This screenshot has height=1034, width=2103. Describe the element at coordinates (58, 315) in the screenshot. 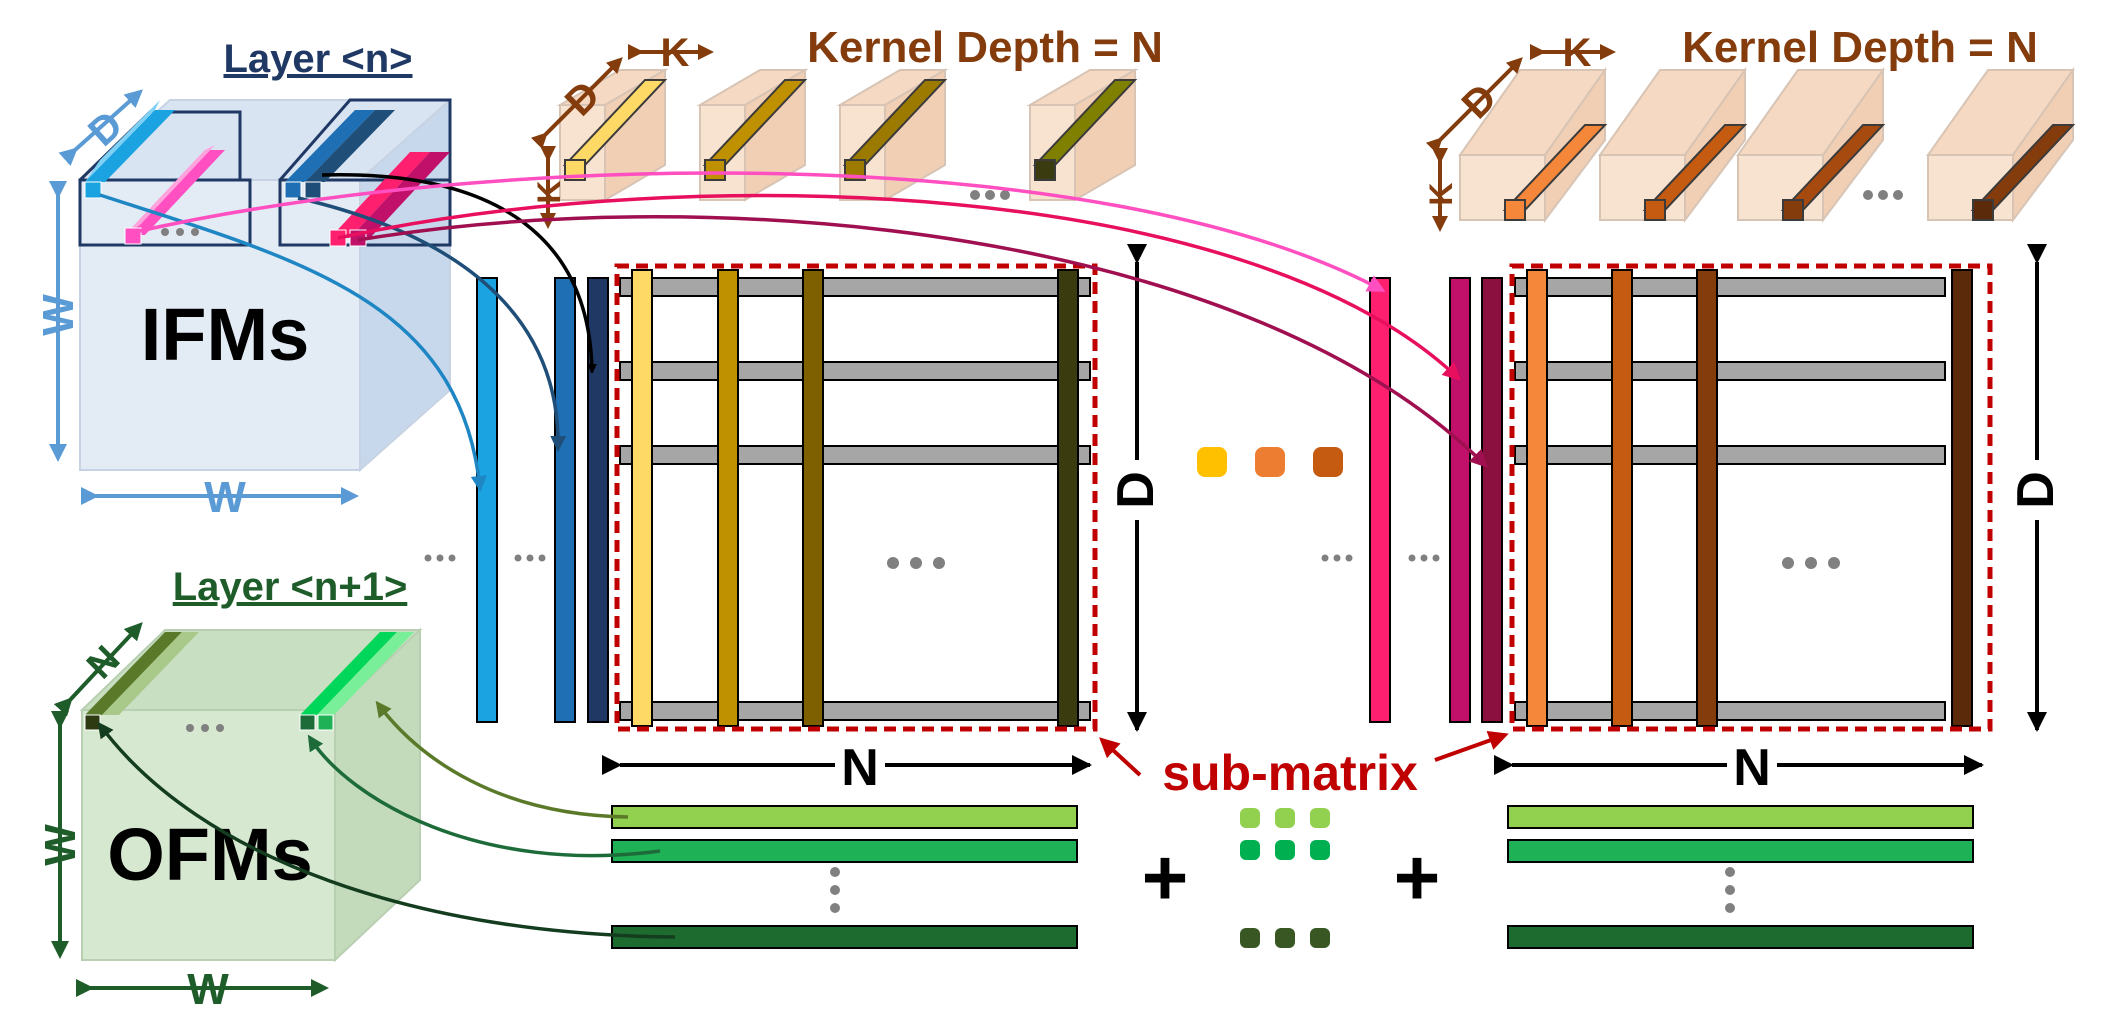

I see `ifm-w-vertical-label: W` at that location.